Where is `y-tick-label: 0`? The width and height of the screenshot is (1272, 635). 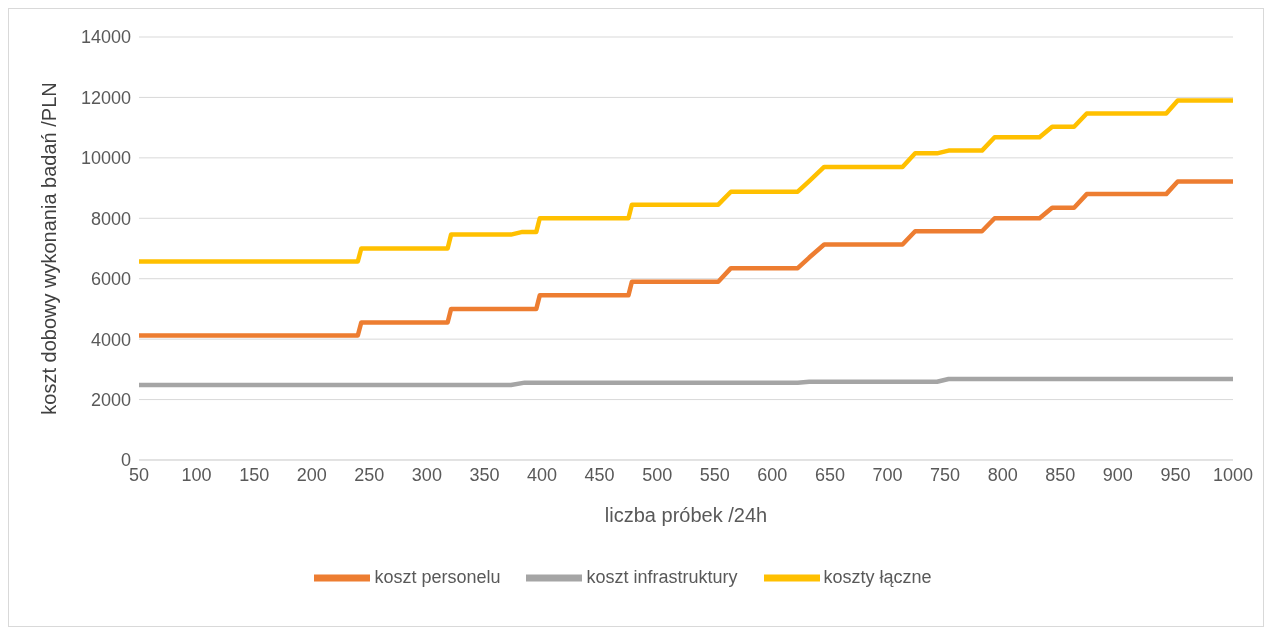 y-tick-label: 0 is located at coordinates (125, 460).